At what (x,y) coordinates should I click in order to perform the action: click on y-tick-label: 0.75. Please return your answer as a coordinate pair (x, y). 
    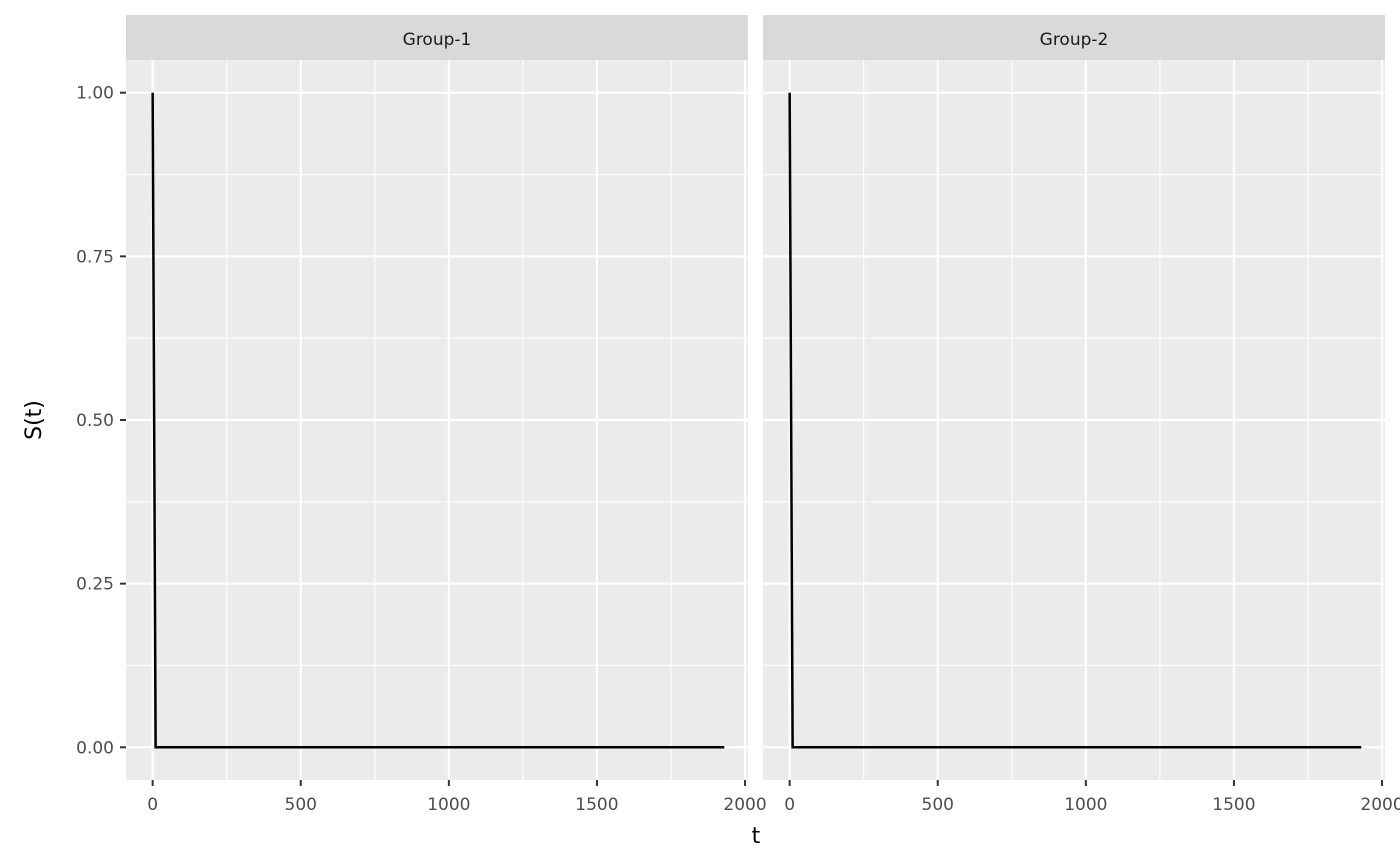
    Looking at the image, I should click on (95, 257).